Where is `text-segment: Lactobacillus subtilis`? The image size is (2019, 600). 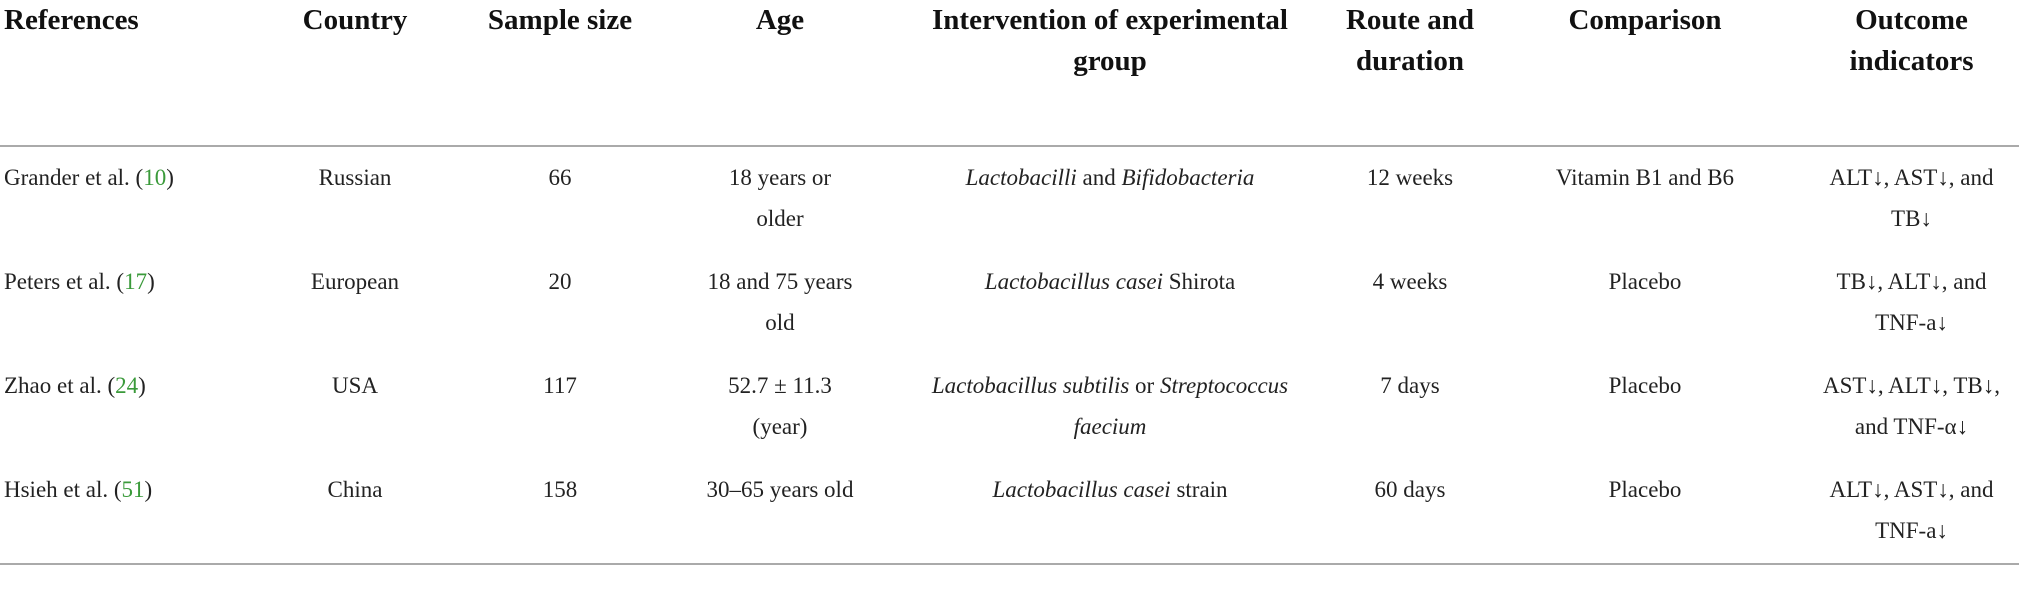 text-segment: Lactobacillus subtilis is located at coordinates (1030, 385).